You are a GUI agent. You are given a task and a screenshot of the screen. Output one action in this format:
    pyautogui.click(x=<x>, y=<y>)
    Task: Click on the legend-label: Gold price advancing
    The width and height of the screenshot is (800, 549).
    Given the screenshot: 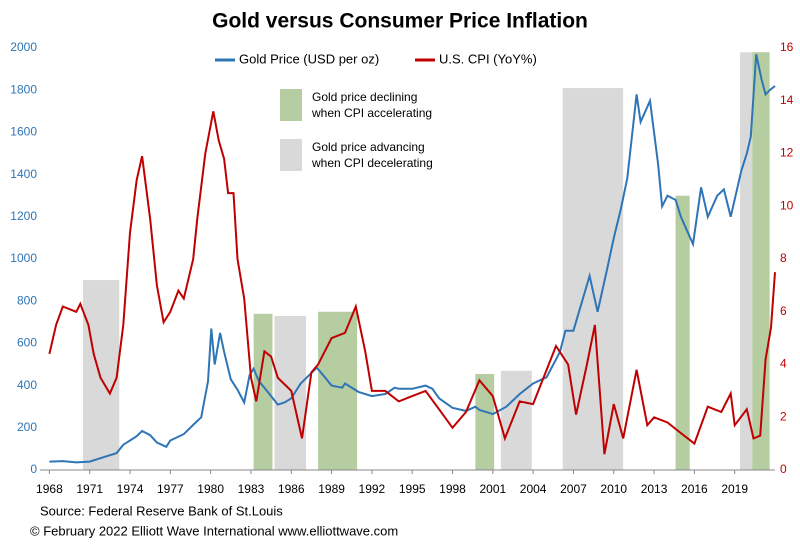 What is the action you would take?
    pyautogui.click(x=368, y=147)
    